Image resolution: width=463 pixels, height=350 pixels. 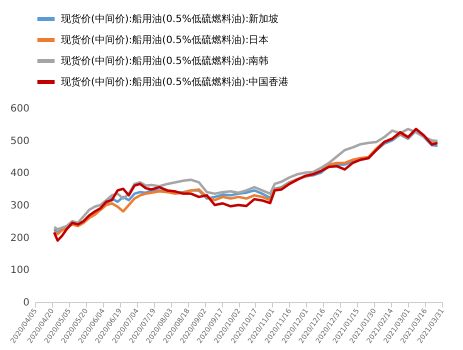 I want to click on y-tick-label: 300, so click(x=20, y=206).